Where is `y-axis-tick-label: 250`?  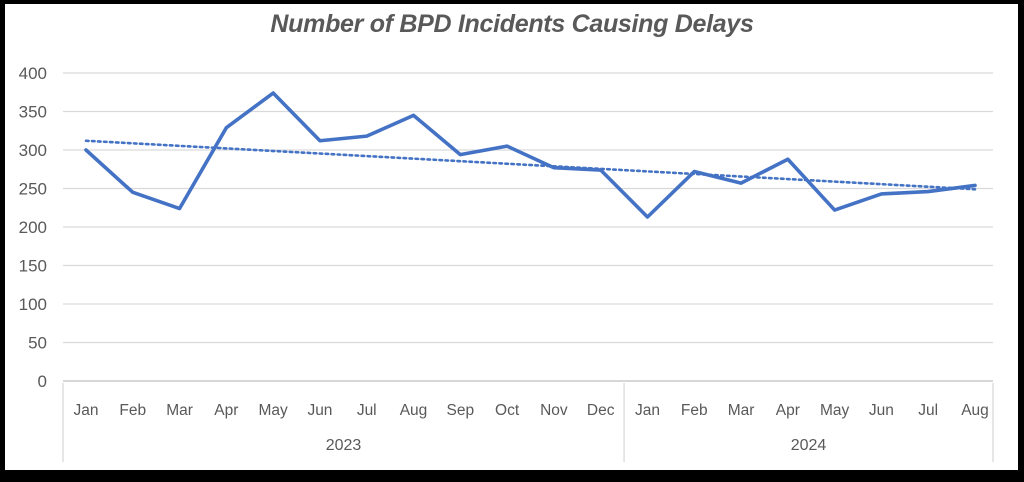 y-axis-tick-label: 250 is located at coordinates (33, 189).